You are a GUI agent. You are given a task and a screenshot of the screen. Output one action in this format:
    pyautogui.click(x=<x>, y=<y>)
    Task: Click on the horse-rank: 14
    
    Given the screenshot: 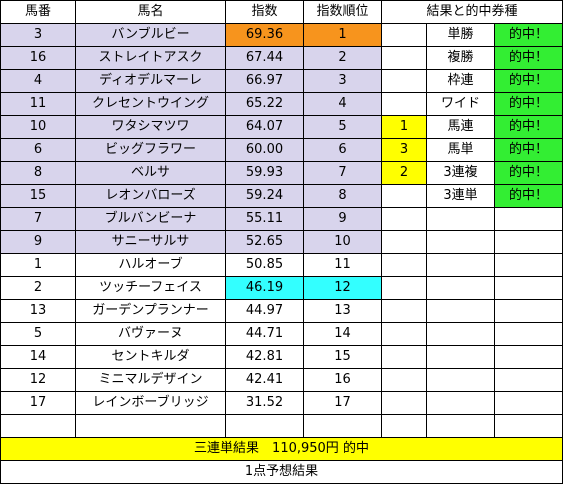 What is the action you would take?
    pyautogui.click(x=342, y=334)
    